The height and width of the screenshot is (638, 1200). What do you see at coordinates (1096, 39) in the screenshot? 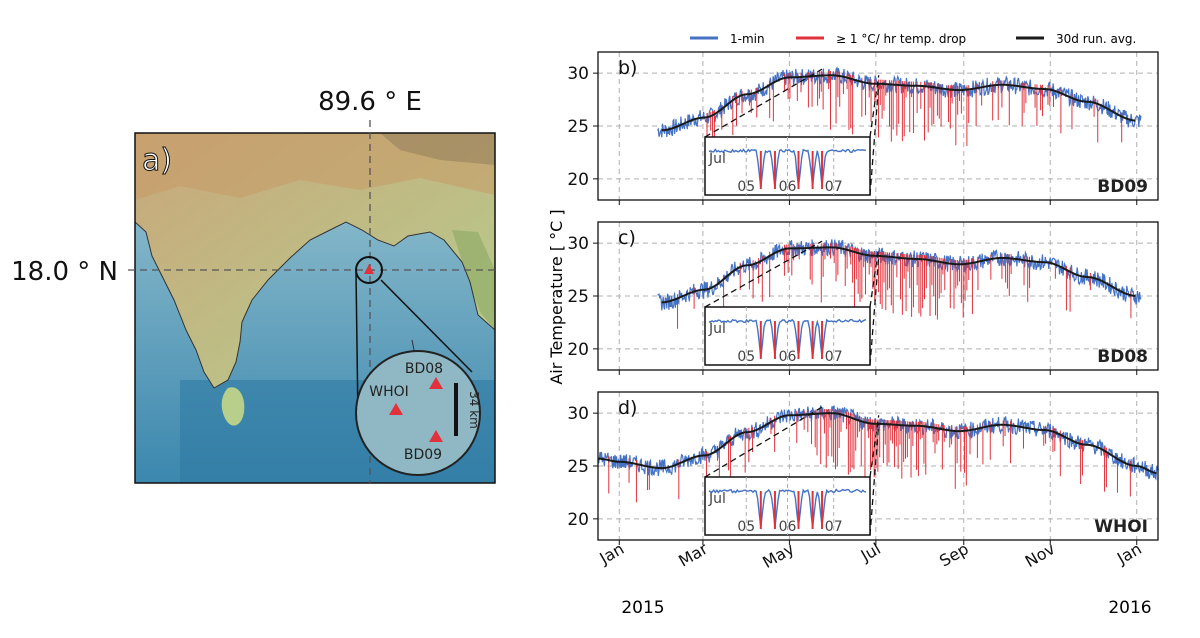
I see `legend-label-avg: 30d run. avg.` at bounding box center [1096, 39].